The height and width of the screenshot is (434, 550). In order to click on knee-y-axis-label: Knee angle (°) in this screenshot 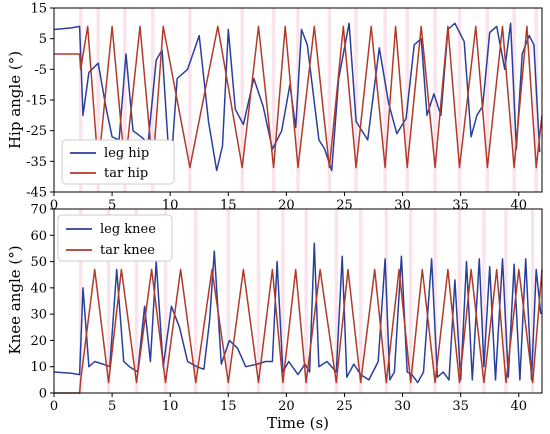, I will do `click(15, 299)`.